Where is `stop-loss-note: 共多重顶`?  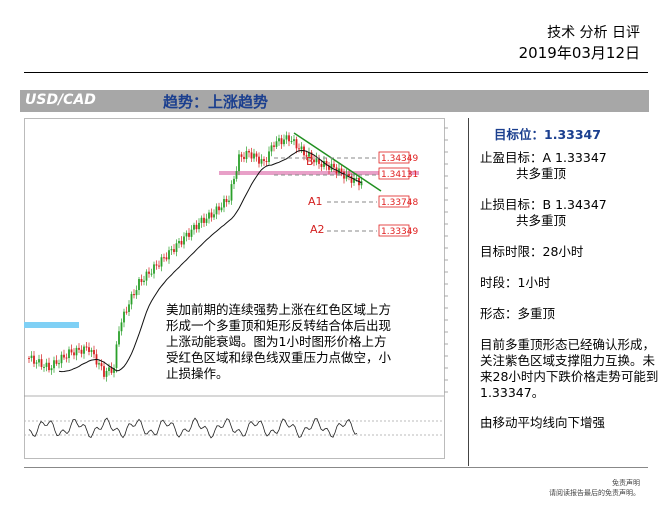
stop-loss-note: 共多重顶 is located at coordinates (541, 220).